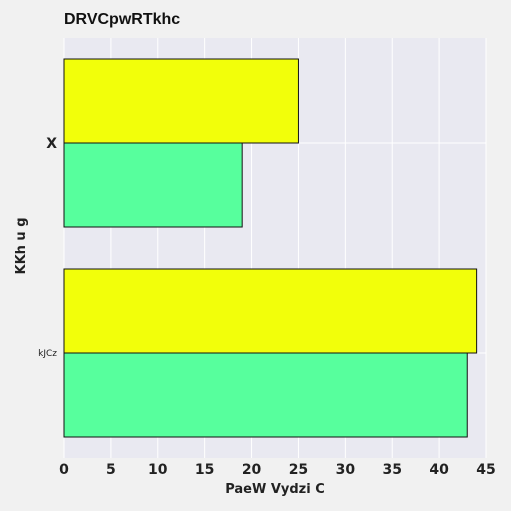  I want to click on x-tick-label-30: 30, so click(346, 470).